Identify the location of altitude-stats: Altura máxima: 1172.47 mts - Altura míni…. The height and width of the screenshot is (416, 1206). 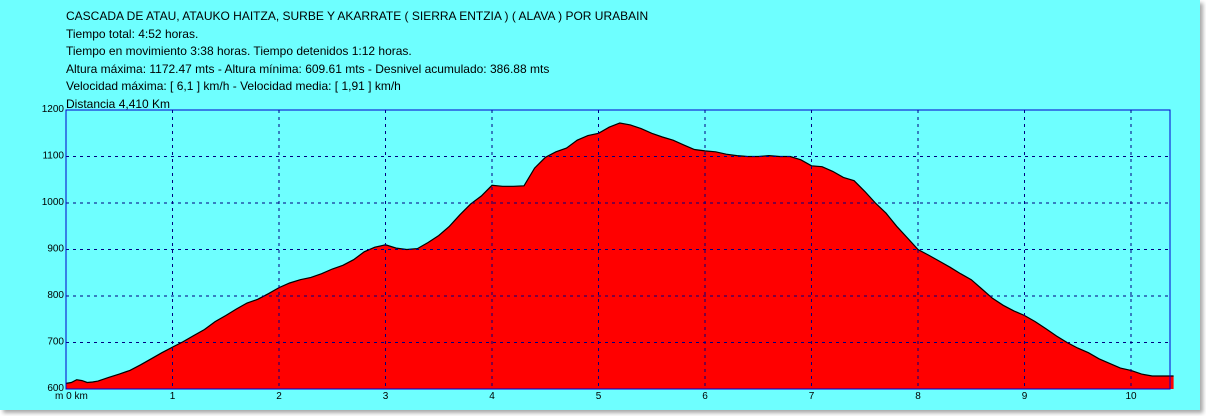
(308, 68).